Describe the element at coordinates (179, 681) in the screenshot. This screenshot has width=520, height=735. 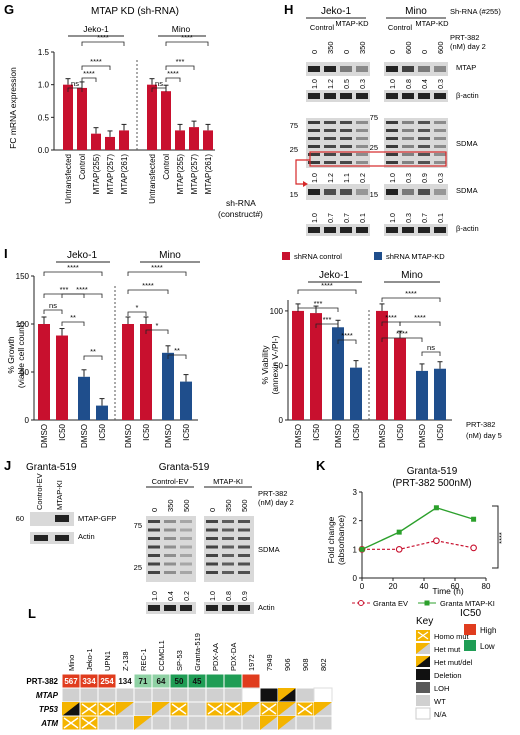
I see `panel-l-ic50-value: 50` at that location.